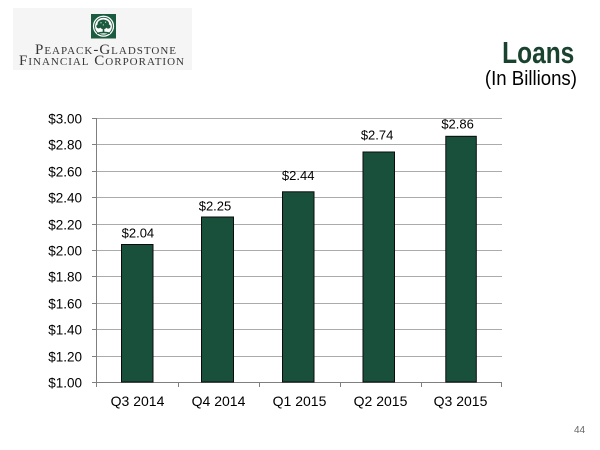 The width and height of the screenshot is (600, 450). What do you see at coordinates (298, 175) in the screenshot?
I see `svg-text: $2.44` at bounding box center [298, 175].